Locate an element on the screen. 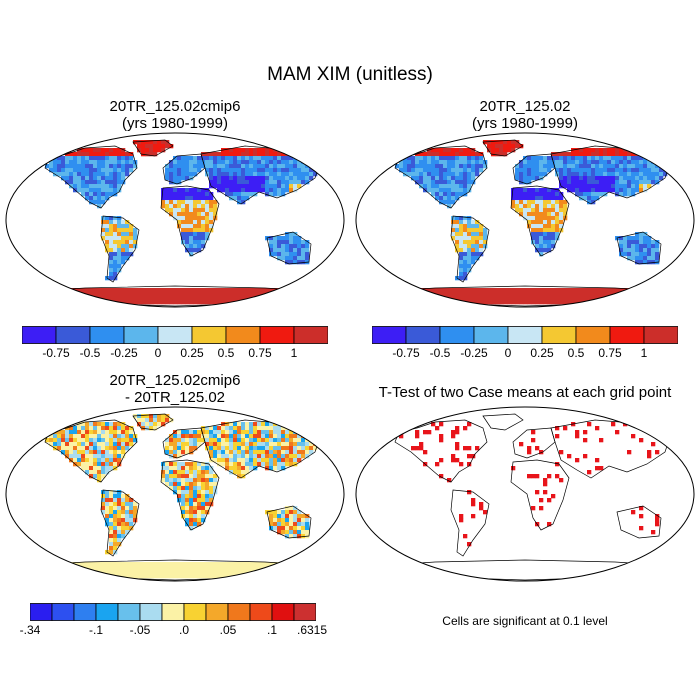 The height and width of the screenshot is (700, 700). main-title: MAM XIM (unitless) is located at coordinates (350, 74).